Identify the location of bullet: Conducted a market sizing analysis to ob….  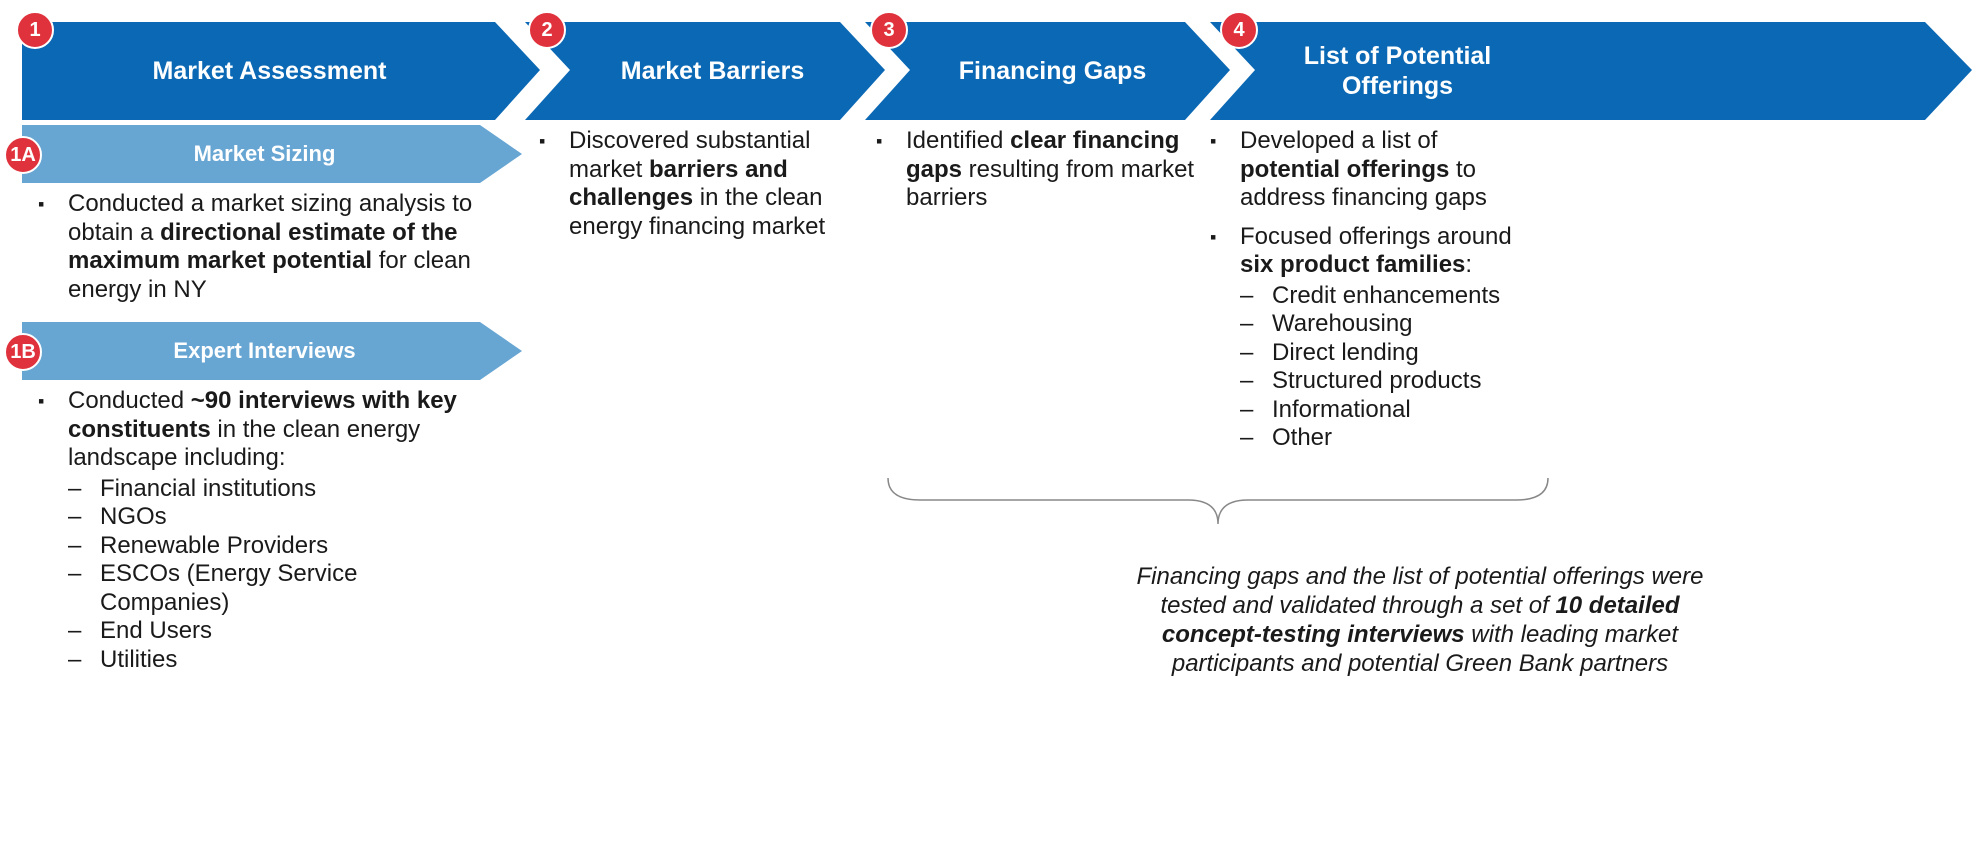
(258, 247).